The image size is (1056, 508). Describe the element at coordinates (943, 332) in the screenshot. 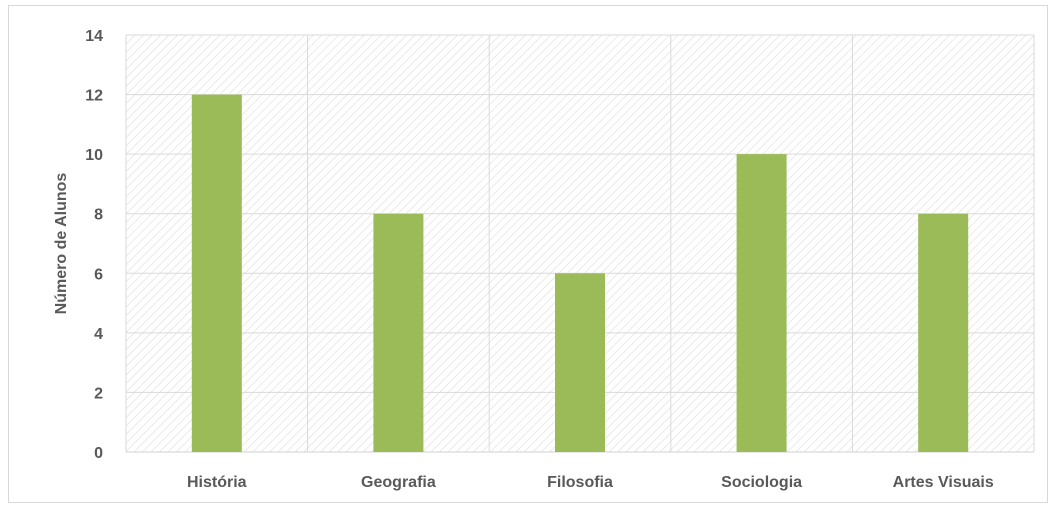

I see `bar-artes-visuais` at that location.